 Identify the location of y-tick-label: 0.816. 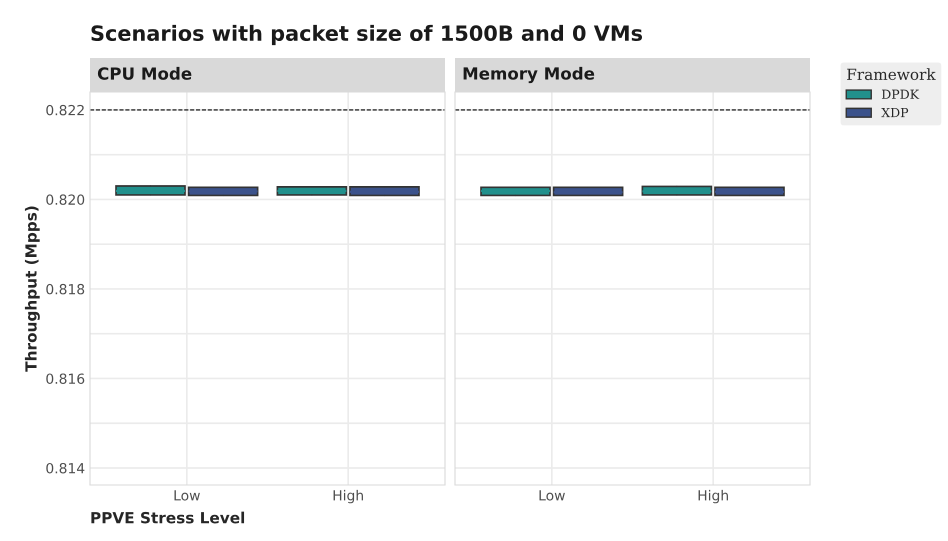
(65, 378).